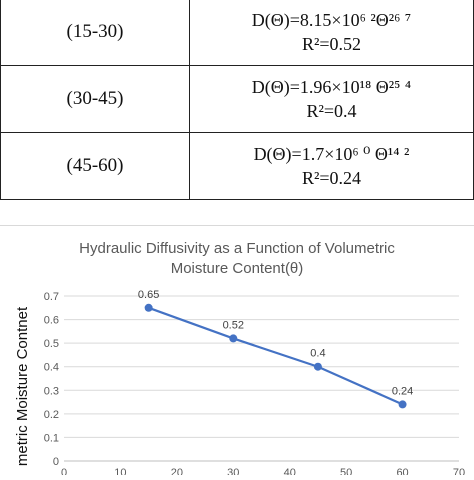  Describe the element at coordinates (95, 99) in the screenshot. I see `range-cell: (30-45)` at that location.